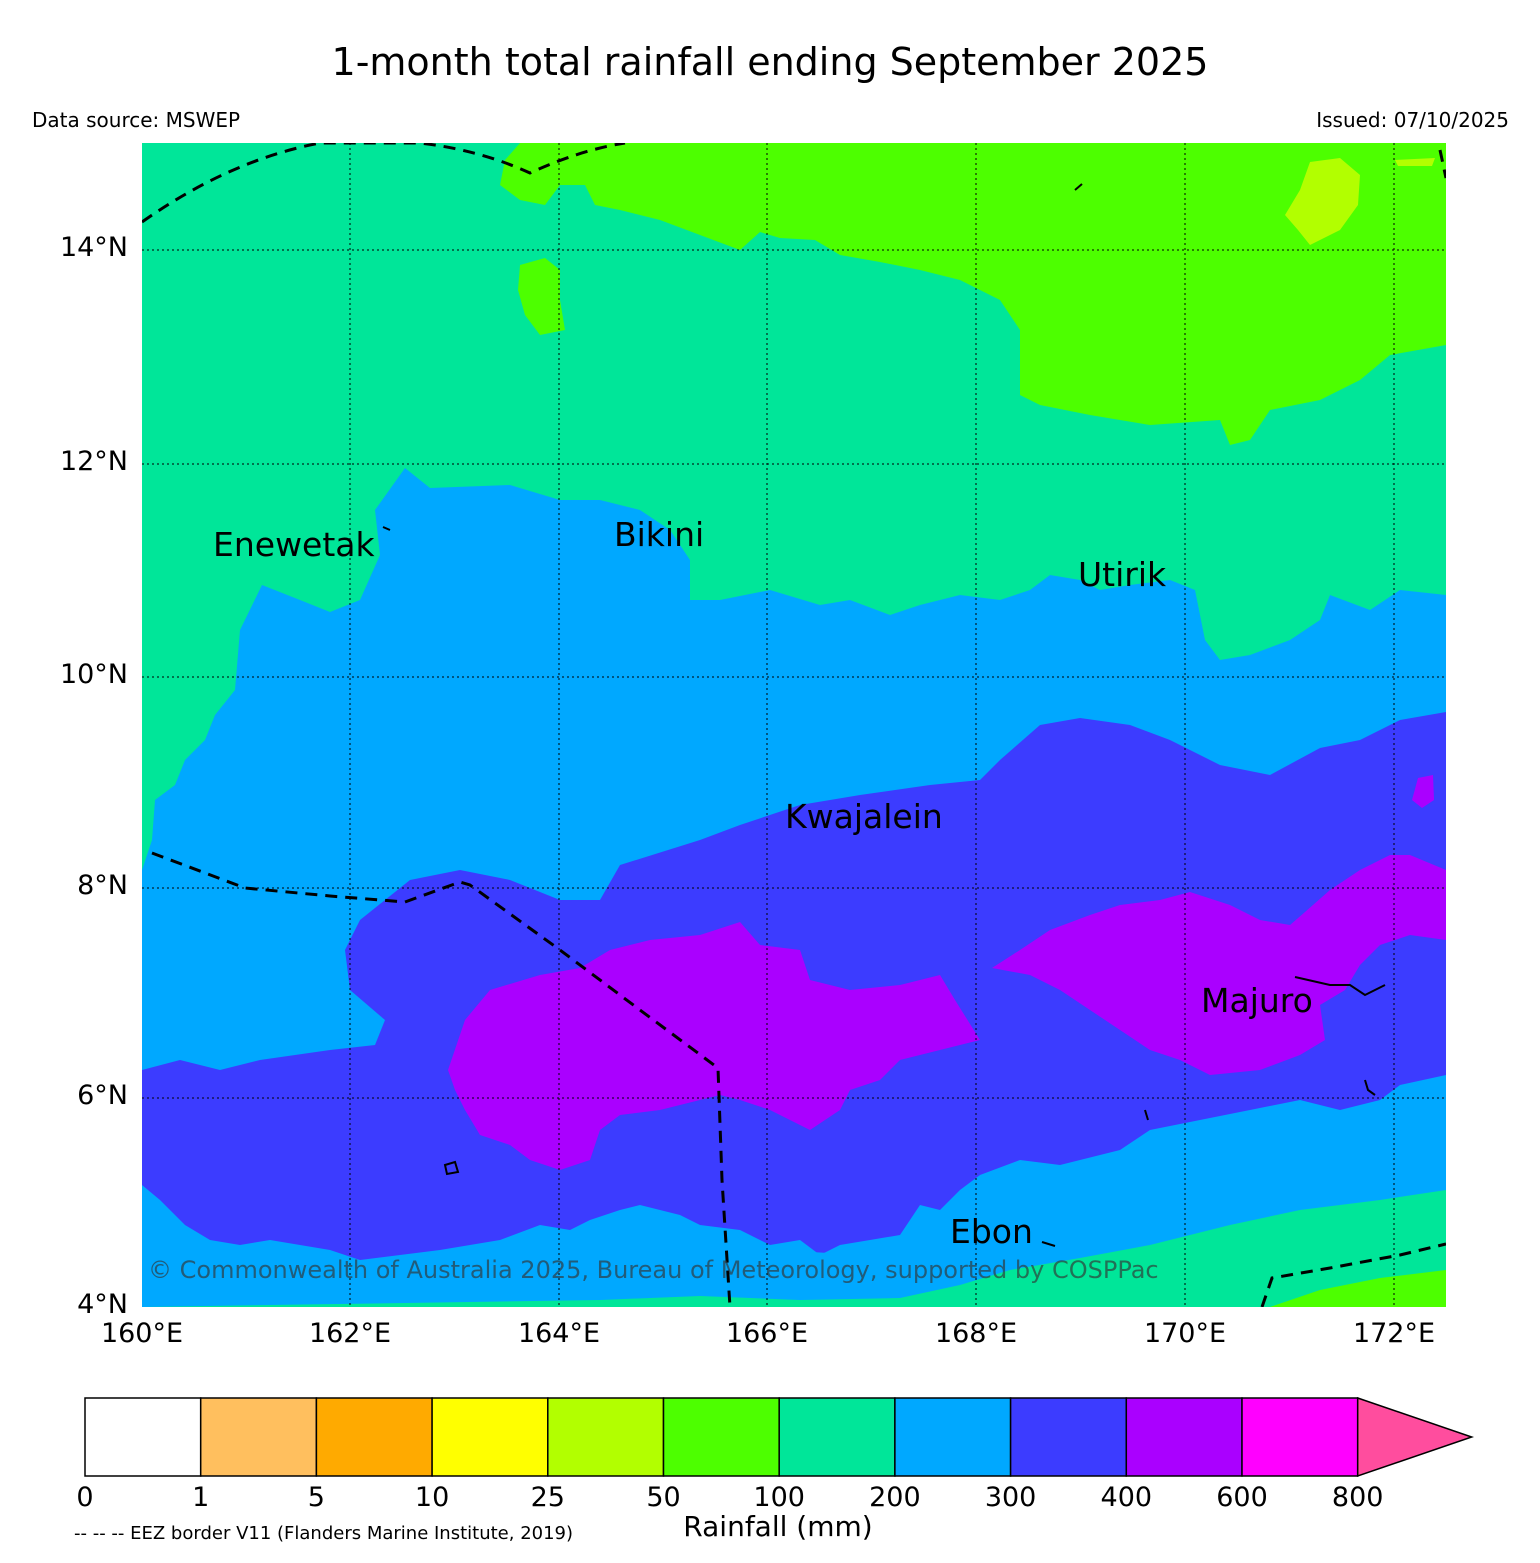  What do you see at coordinates (350, 1333) in the screenshot?
I see `lon-tick: 162°E` at bounding box center [350, 1333].